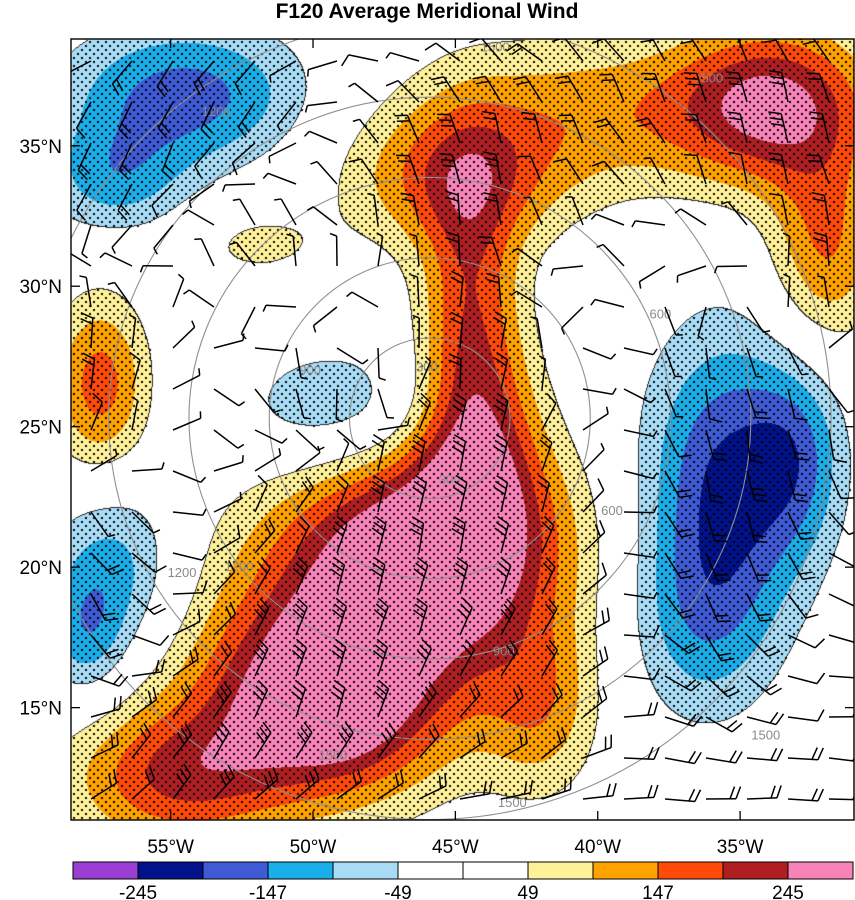 The height and width of the screenshot is (900, 855). Describe the element at coordinates (170, 847) in the screenshot. I see `x-tick-label: 55°W` at that location.